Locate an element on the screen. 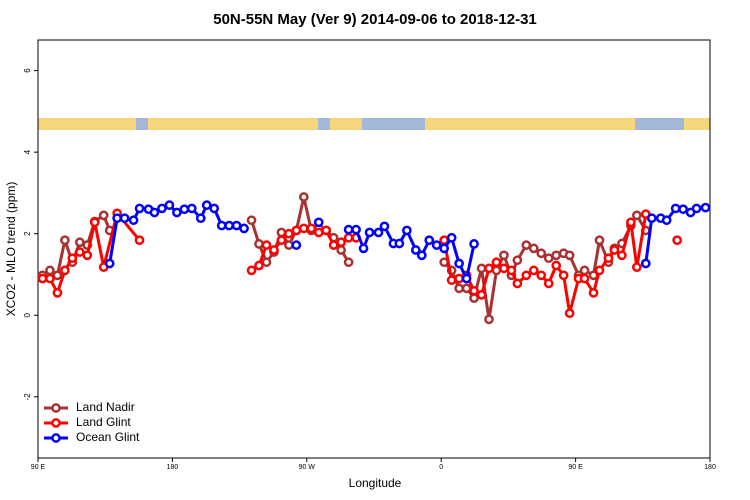  x-tick-label: 90 E is located at coordinates (38, 467).